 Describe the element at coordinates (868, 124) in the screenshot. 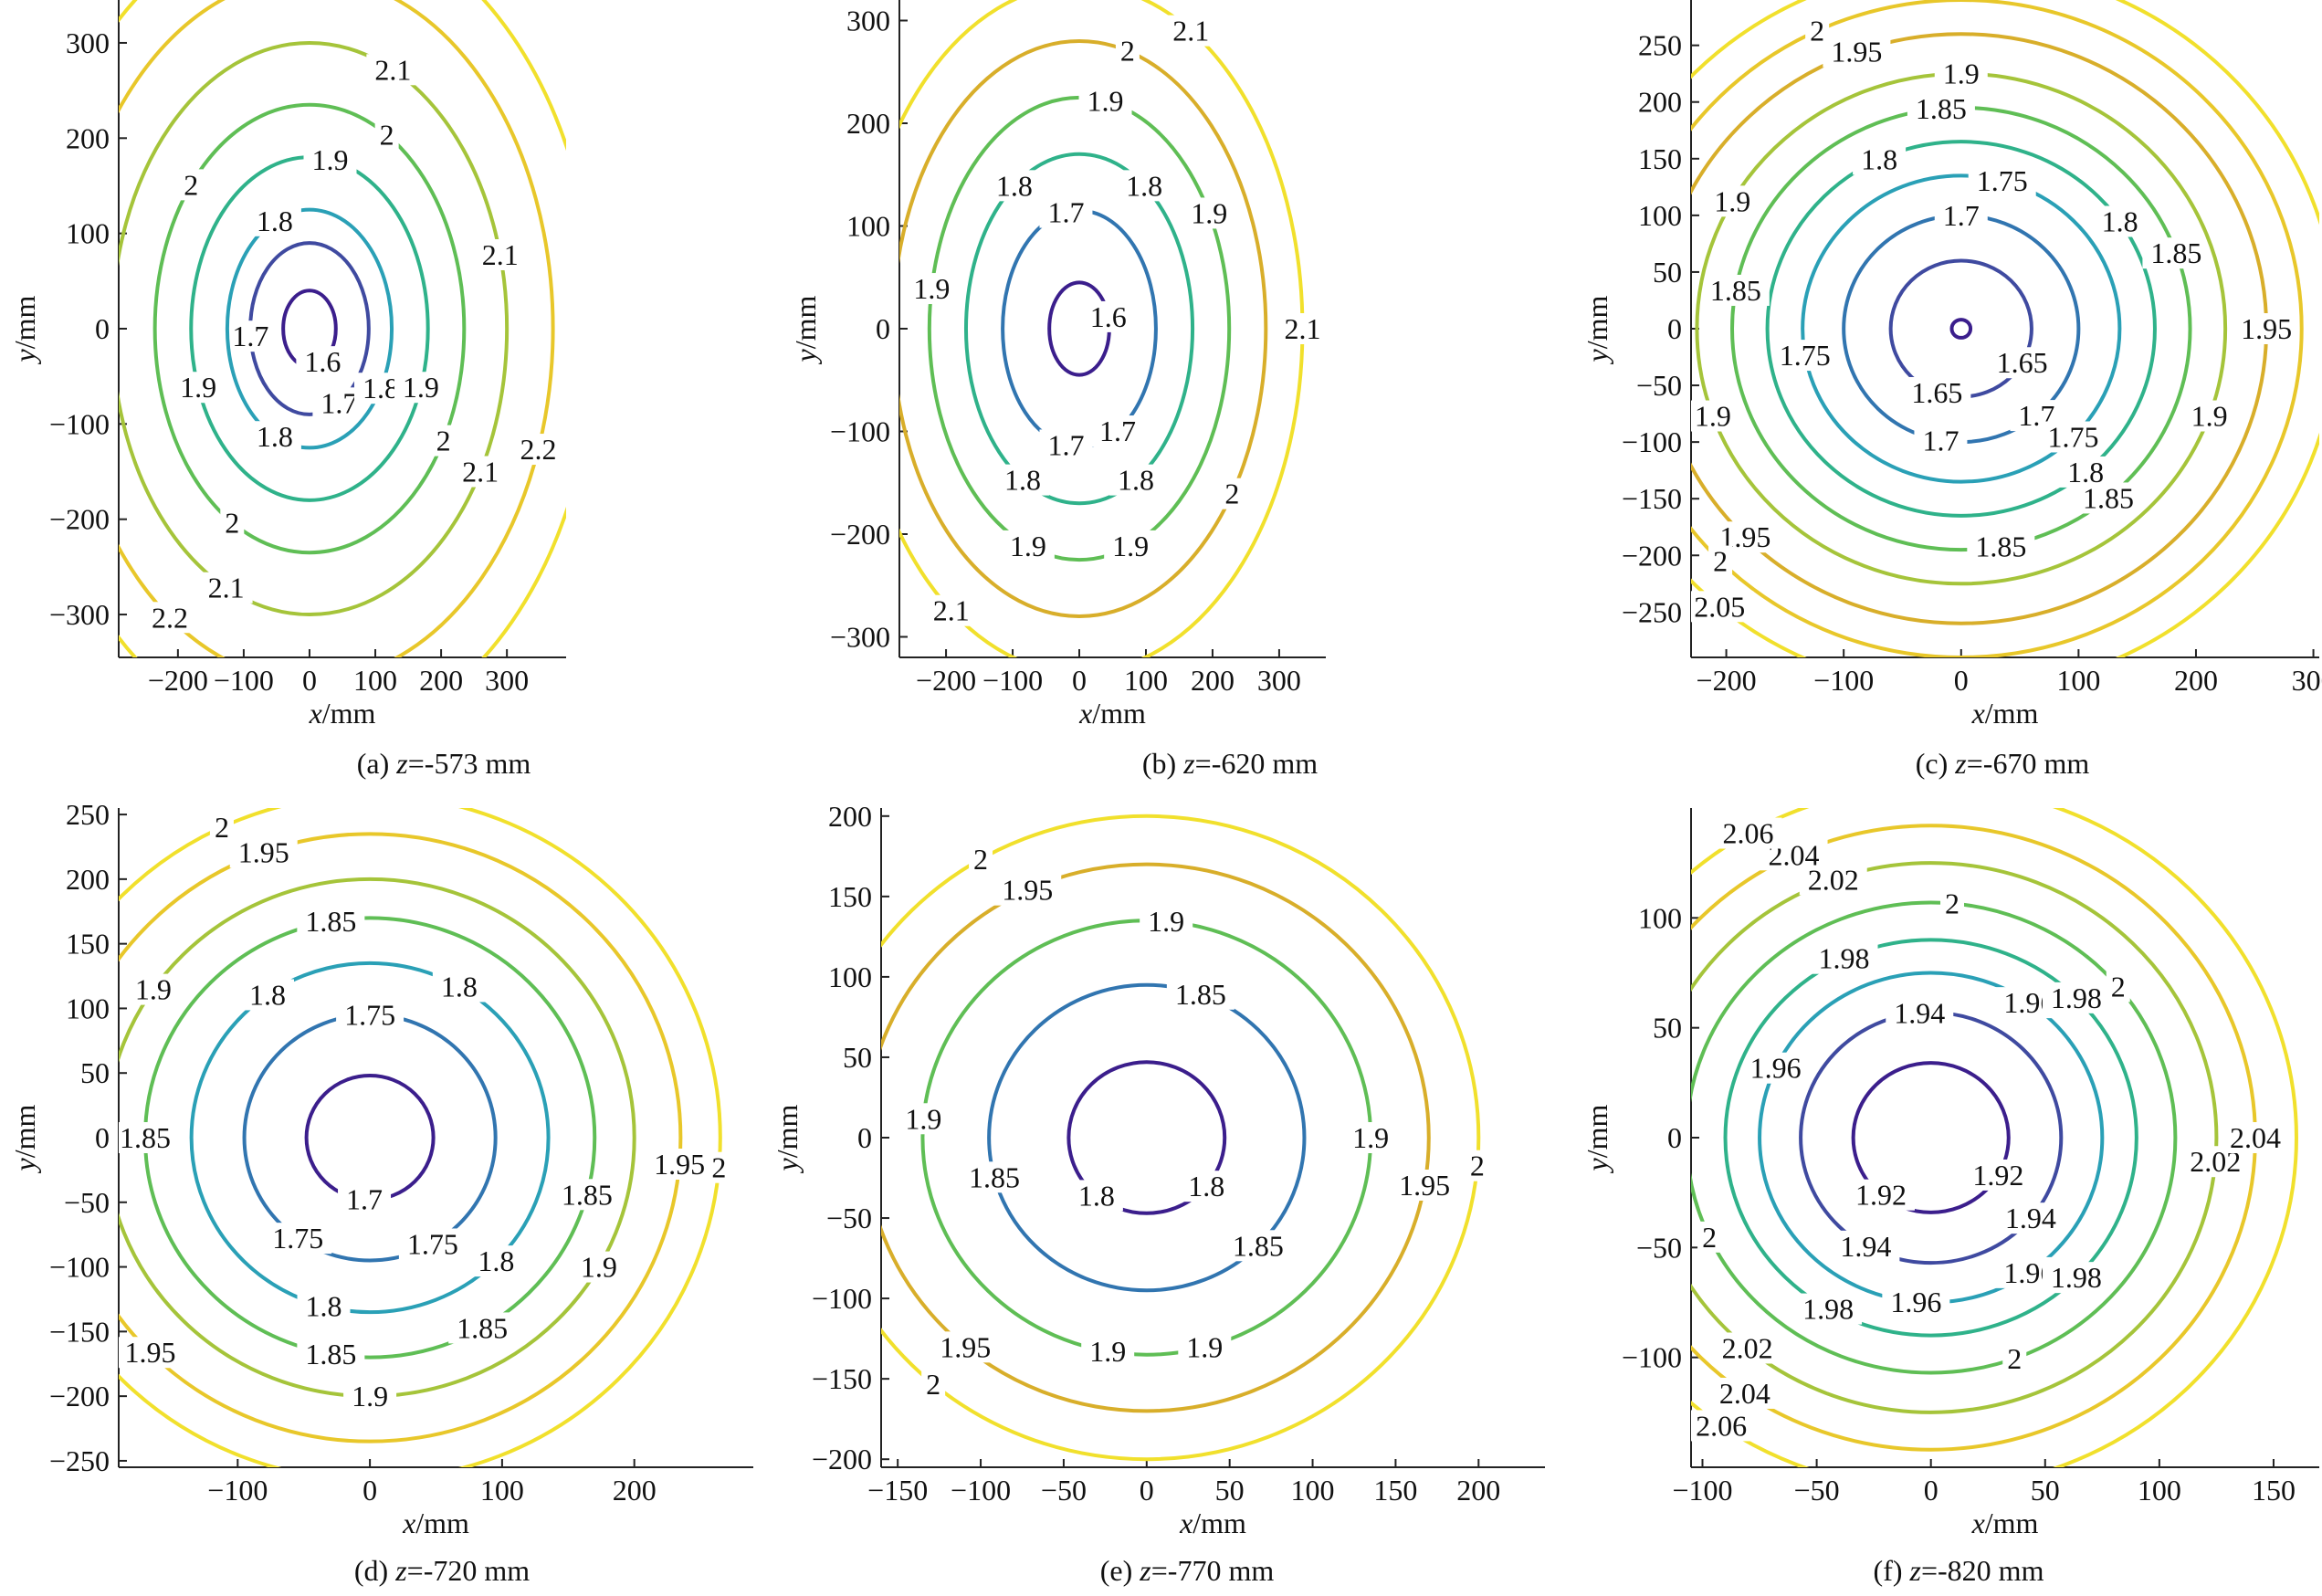

I see `y-tick-label: 200` at that location.